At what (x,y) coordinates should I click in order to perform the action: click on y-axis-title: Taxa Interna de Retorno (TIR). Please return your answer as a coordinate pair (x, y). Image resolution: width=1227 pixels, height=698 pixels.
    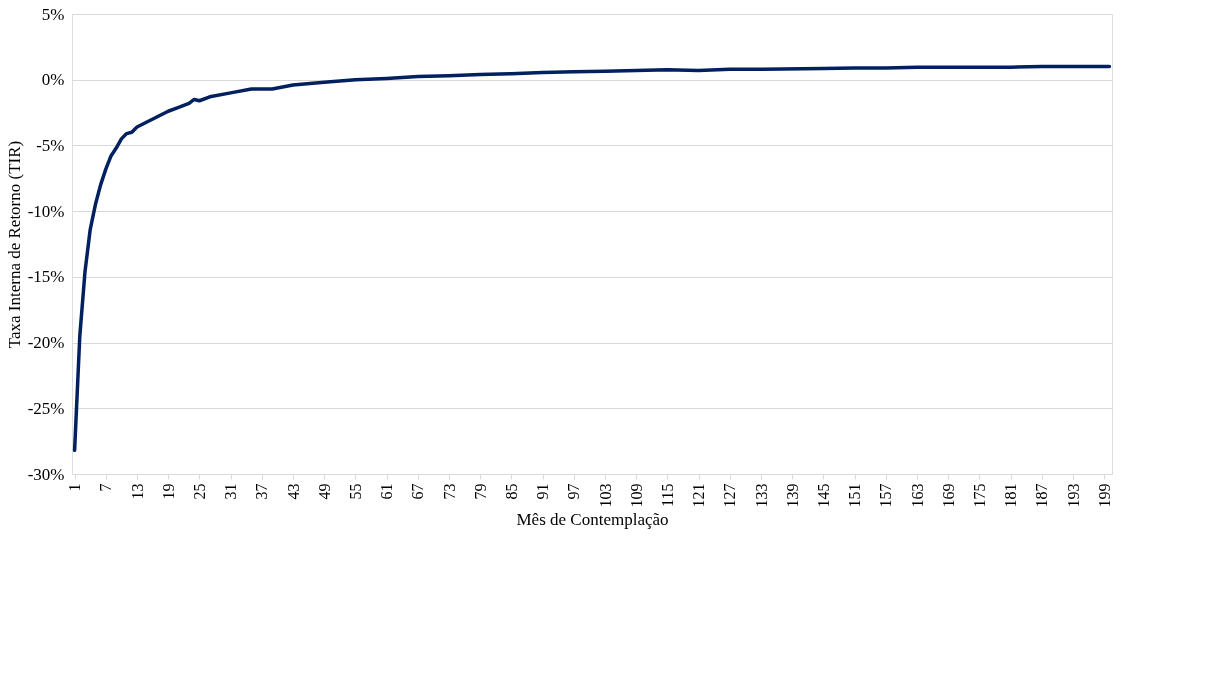
    Looking at the image, I should click on (14, 244).